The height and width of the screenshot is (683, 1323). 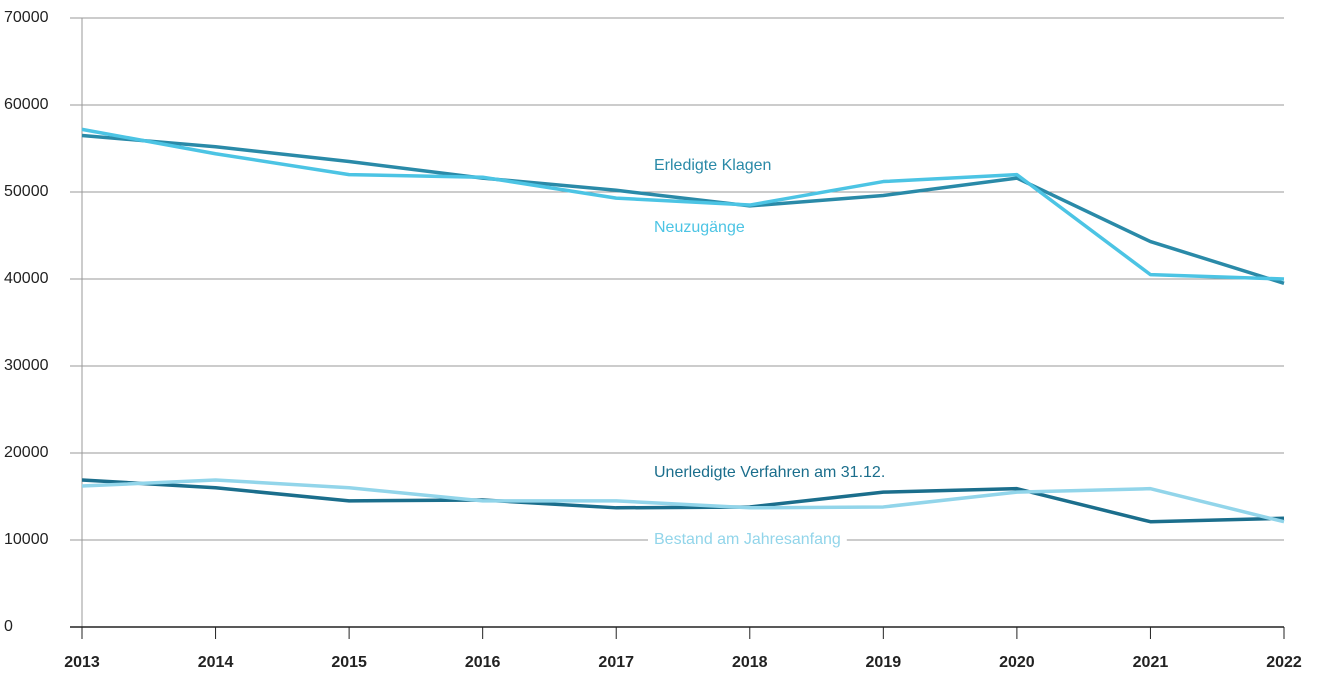 I want to click on series-label: Erledigte Klagen, so click(x=712, y=165).